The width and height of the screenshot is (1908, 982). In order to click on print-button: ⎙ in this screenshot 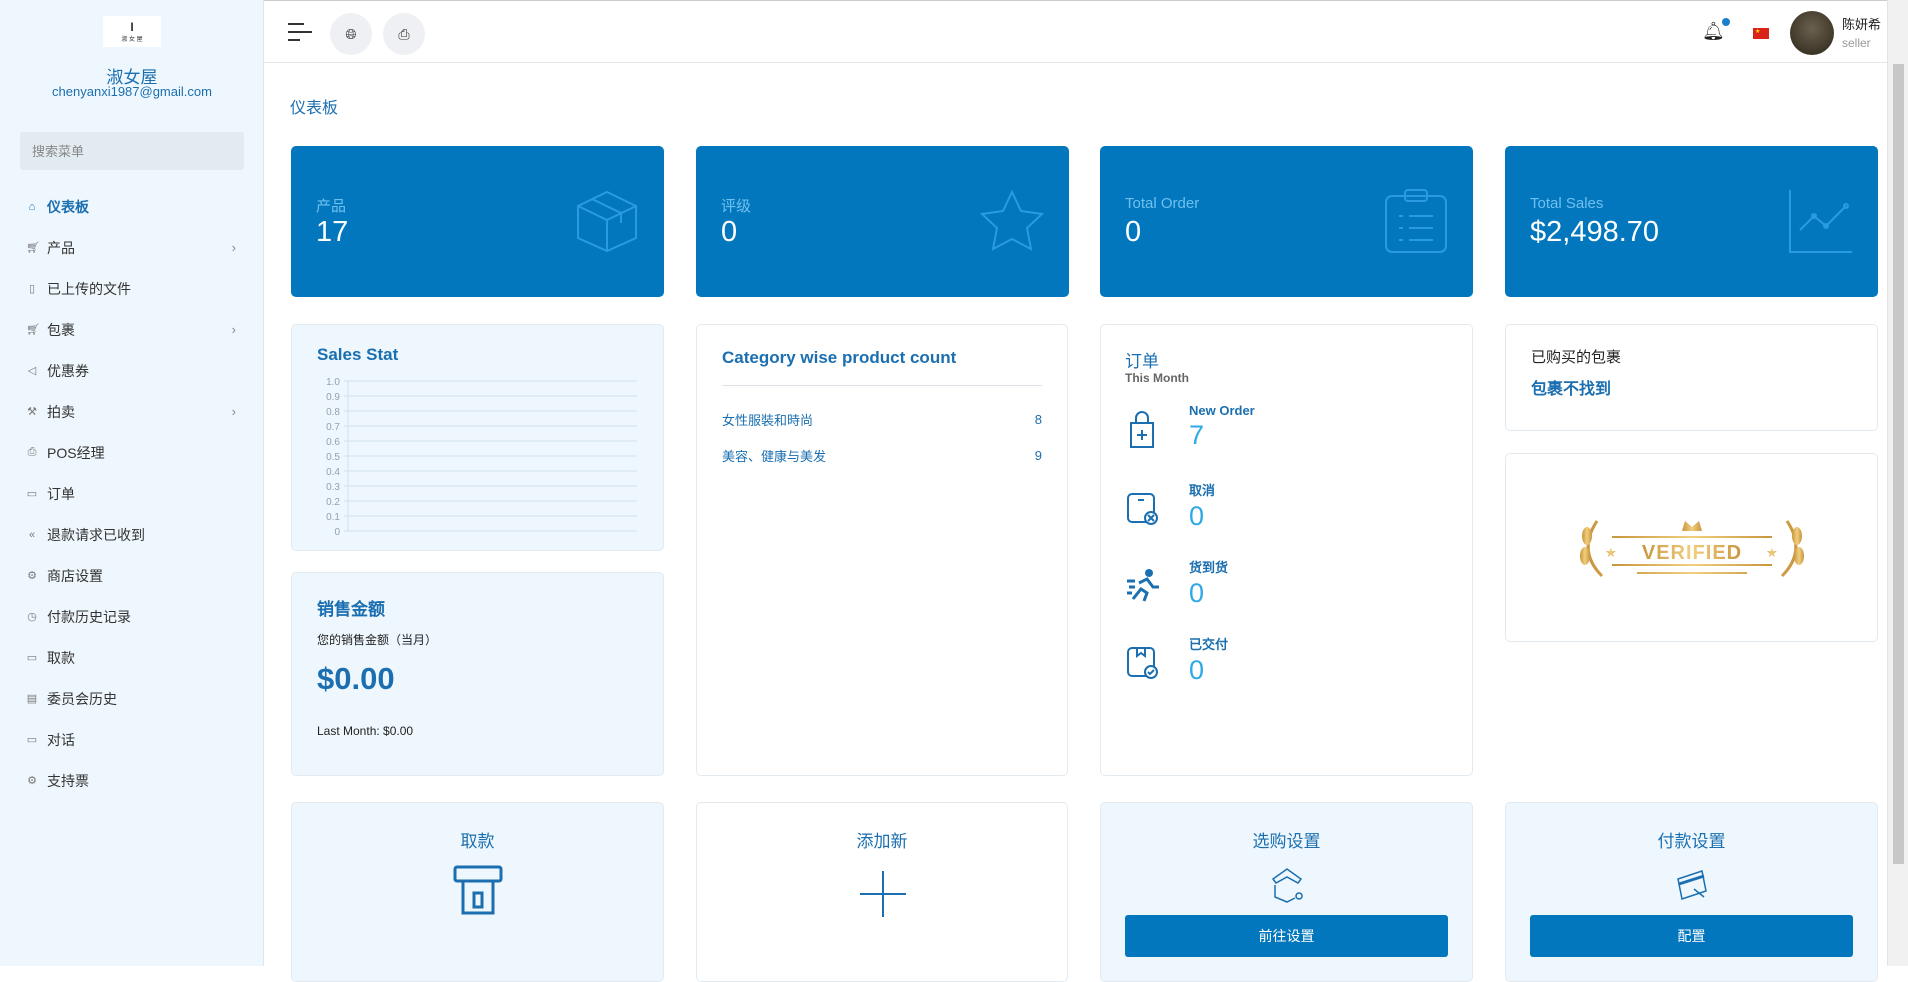, I will do `click(404, 34)`.